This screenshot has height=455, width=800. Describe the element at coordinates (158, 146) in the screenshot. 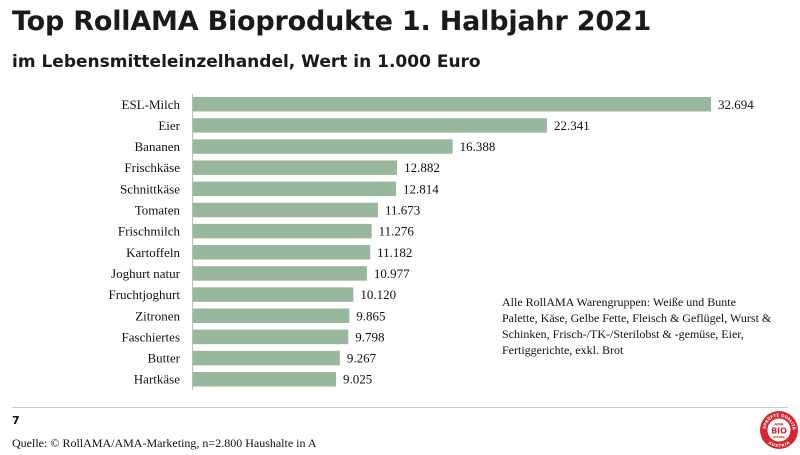

I see `category-label: Bananen` at that location.